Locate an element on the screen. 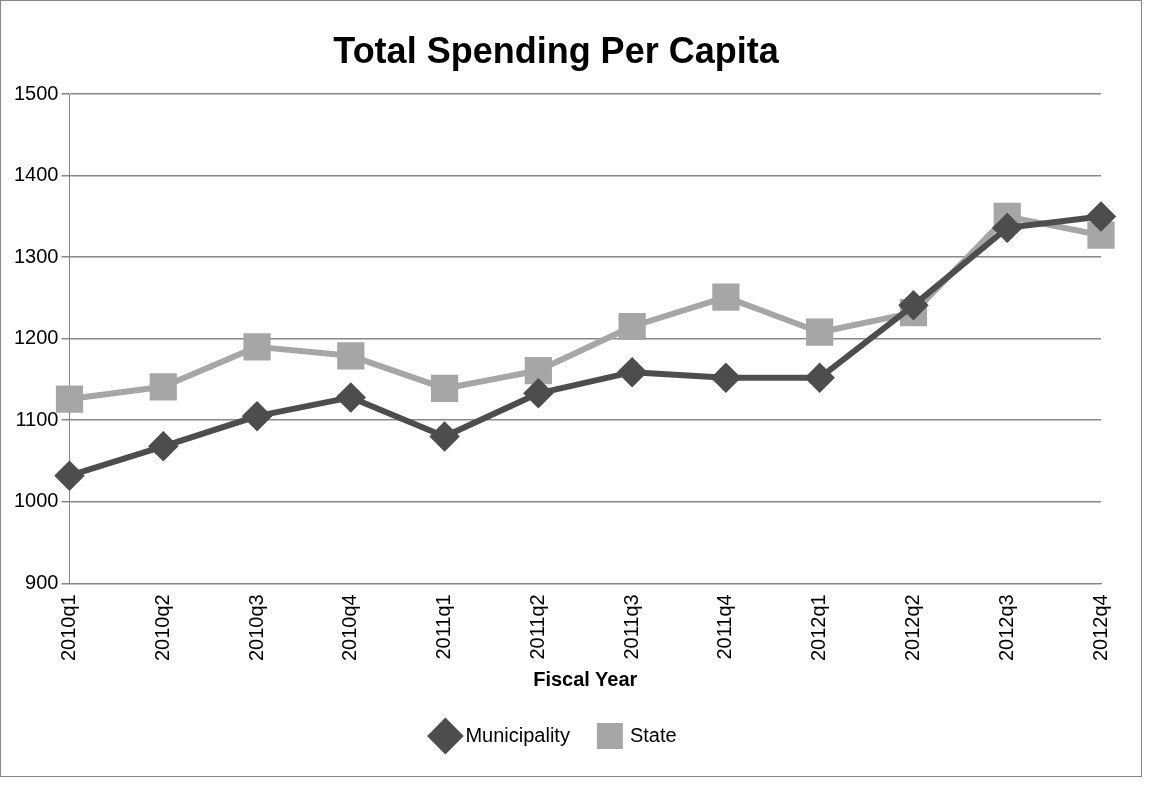 This screenshot has width=1153, height=786. y-tick-label: 1000 is located at coordinates (36, 500).